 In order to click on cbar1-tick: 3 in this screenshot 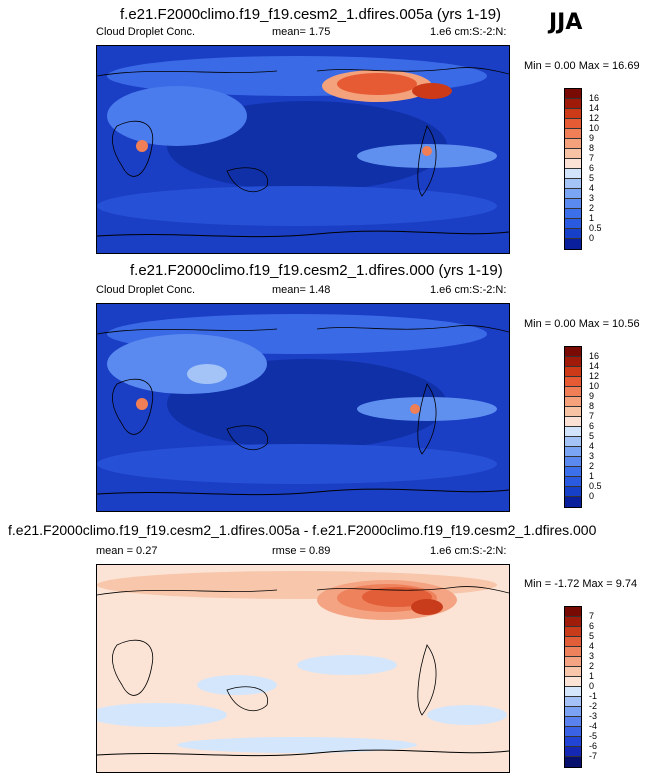, I will do `click(592, 198)`.